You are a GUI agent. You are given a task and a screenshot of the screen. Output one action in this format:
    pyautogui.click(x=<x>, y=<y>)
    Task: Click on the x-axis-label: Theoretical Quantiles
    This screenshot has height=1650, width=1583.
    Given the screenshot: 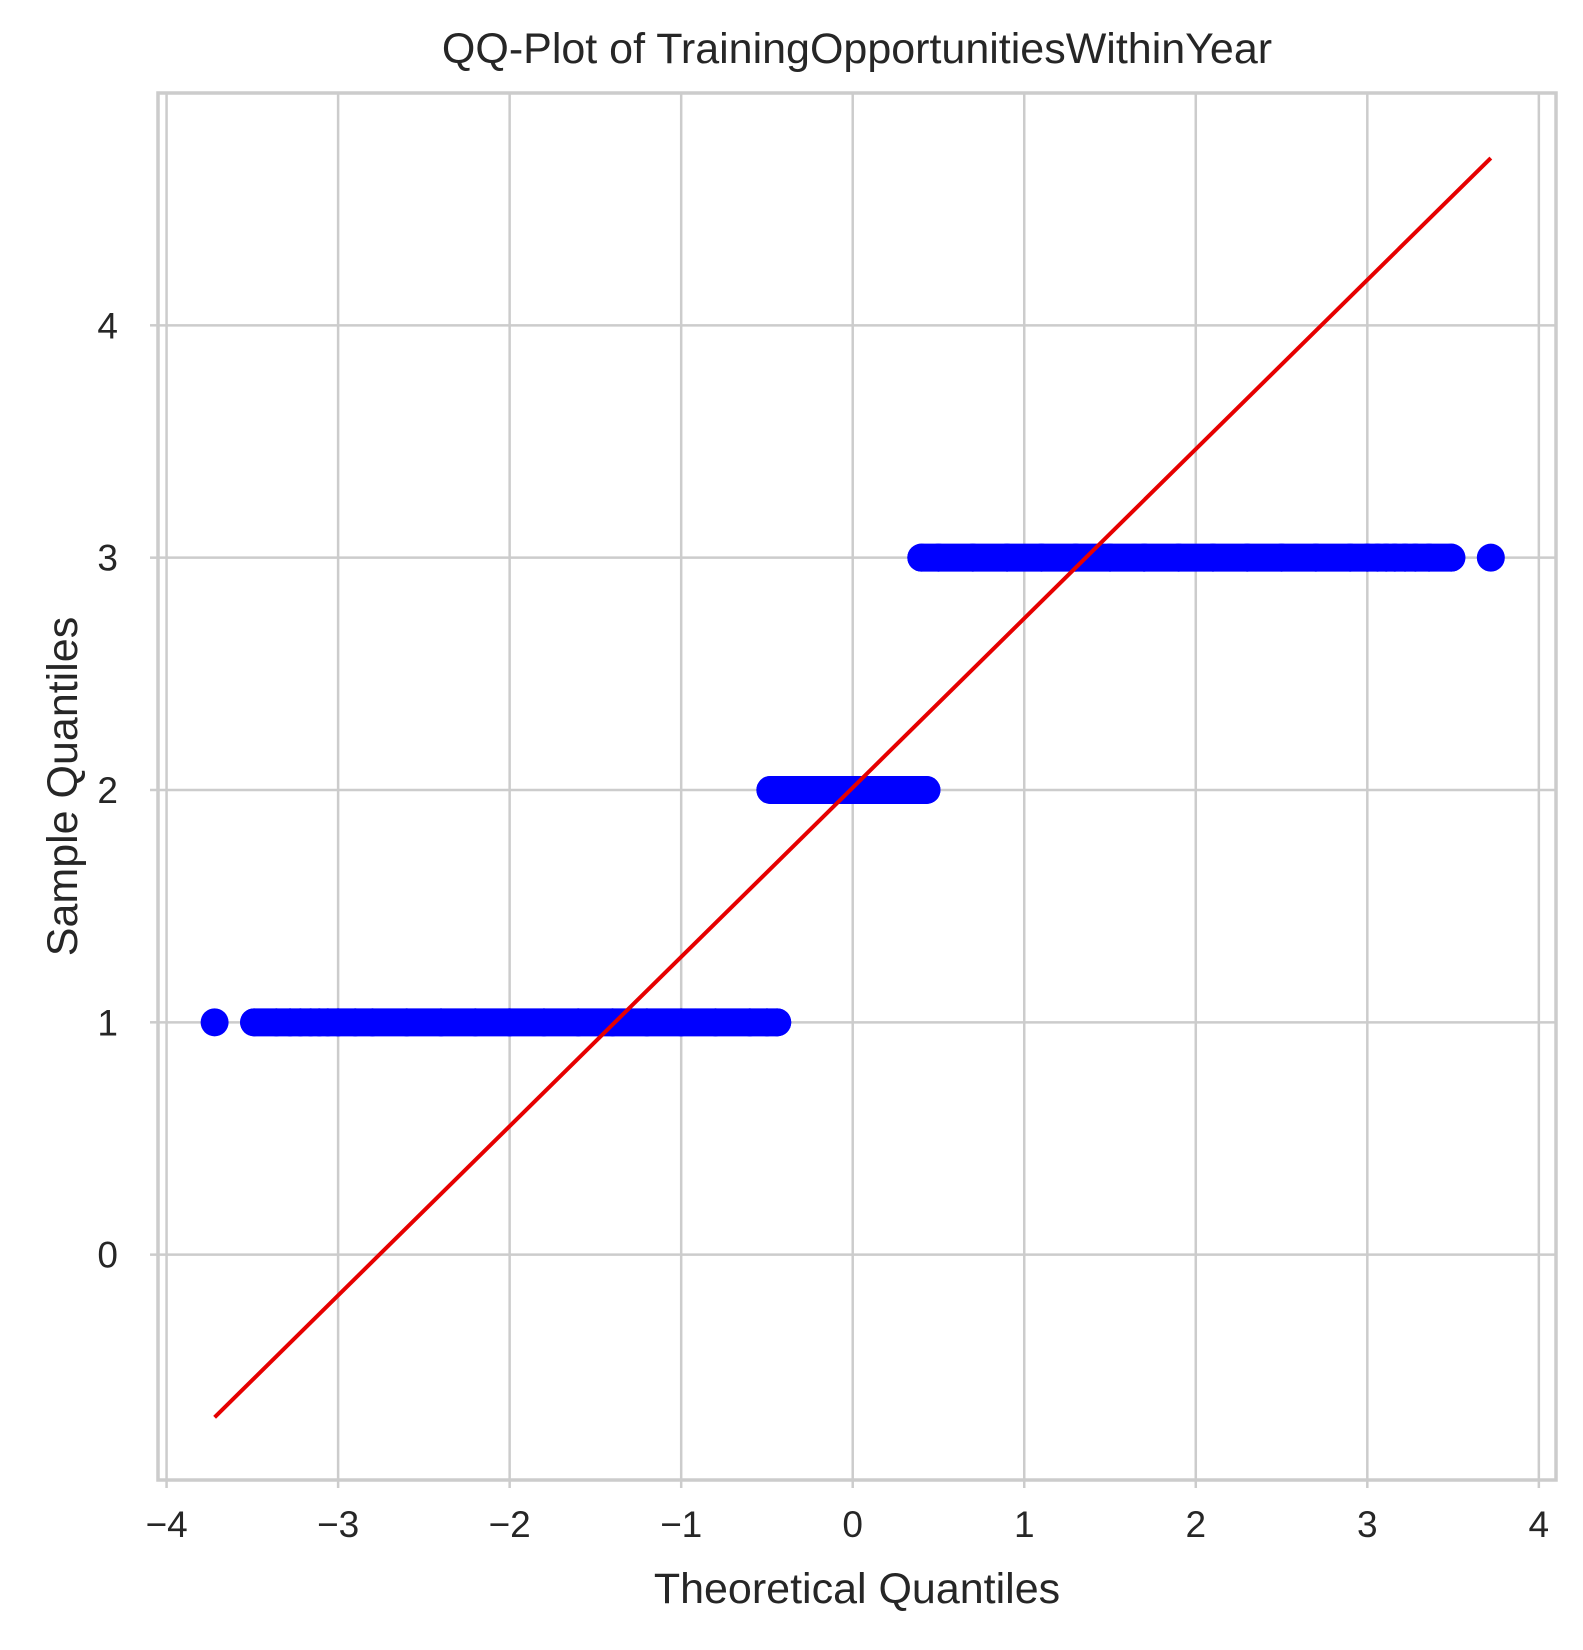 What is the action you would take?
    pyautogui.click(x=857, y=1589)
    